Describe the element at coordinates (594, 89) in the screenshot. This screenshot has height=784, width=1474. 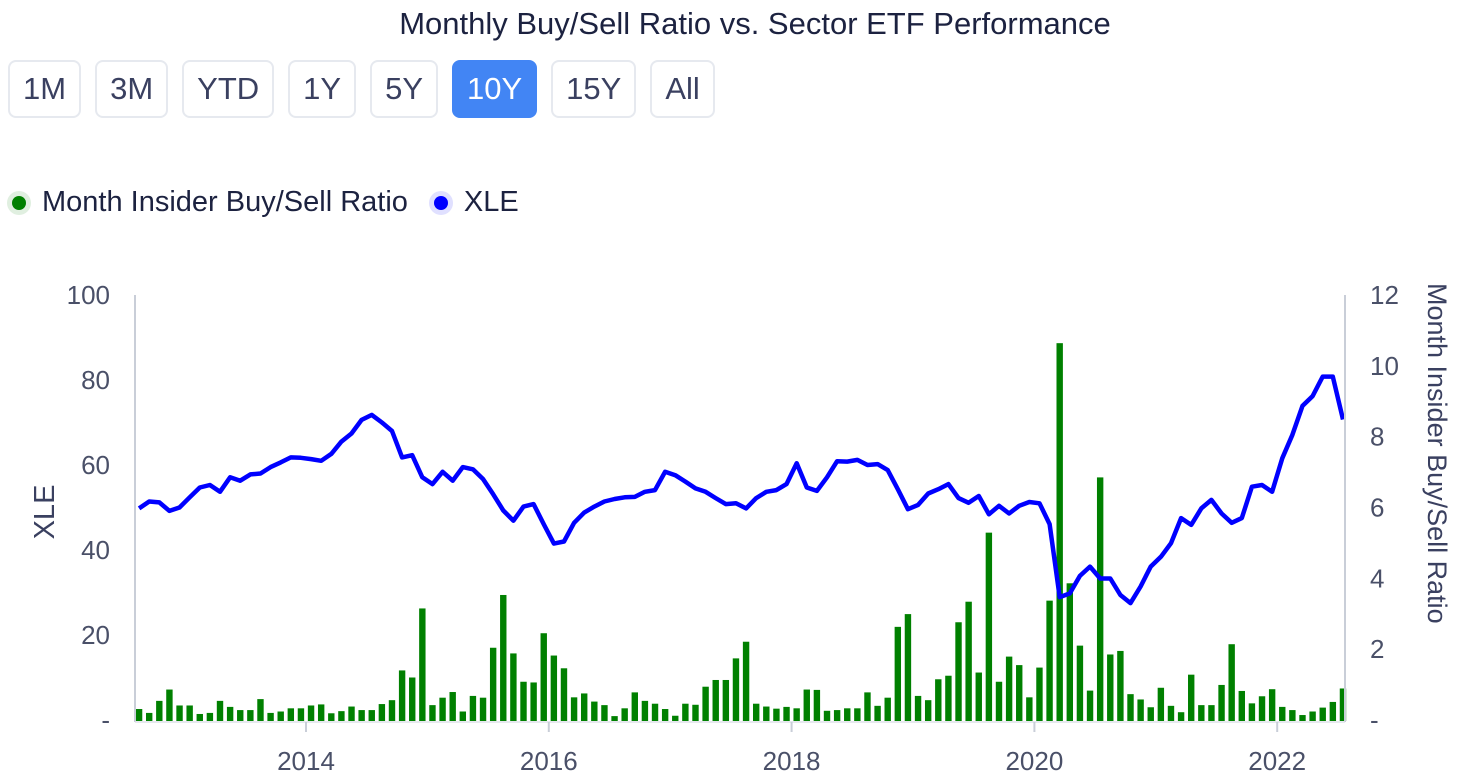
I see `range-button-15y: 15Y` at that location.